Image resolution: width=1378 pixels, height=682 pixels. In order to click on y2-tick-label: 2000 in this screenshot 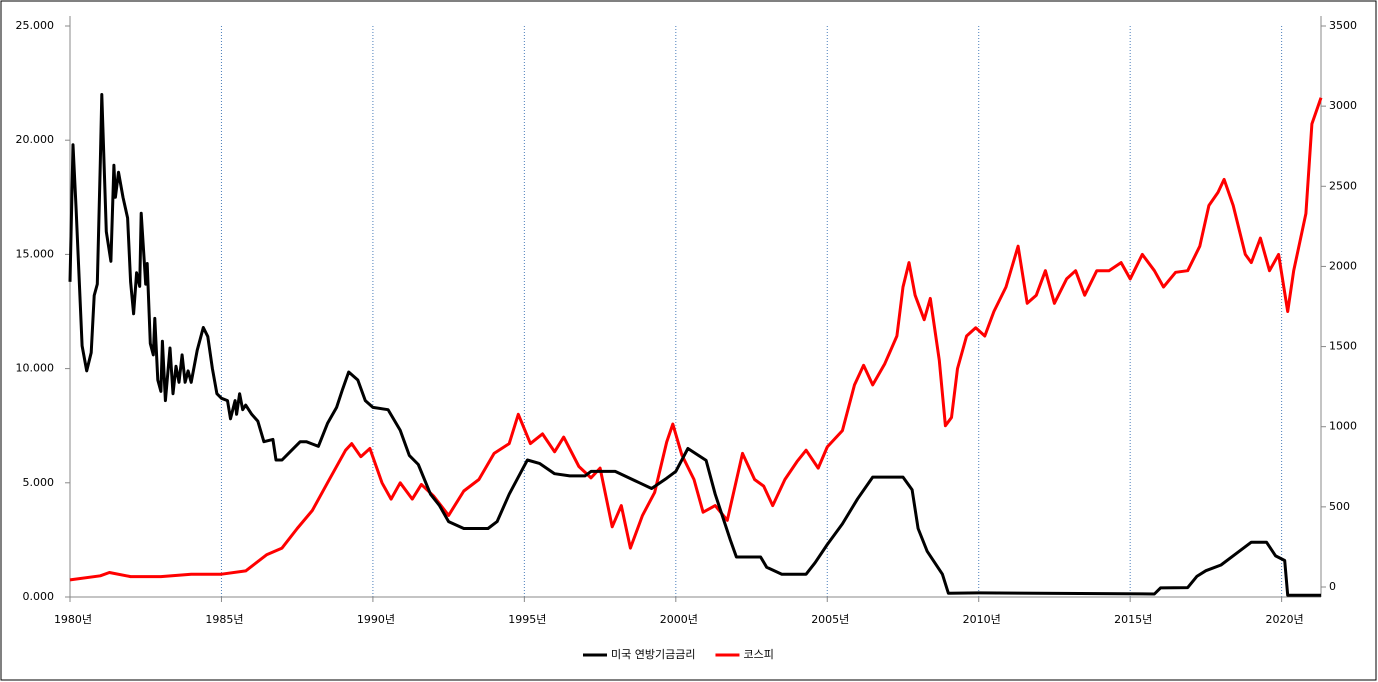, I will do `click(1343, 265)`.